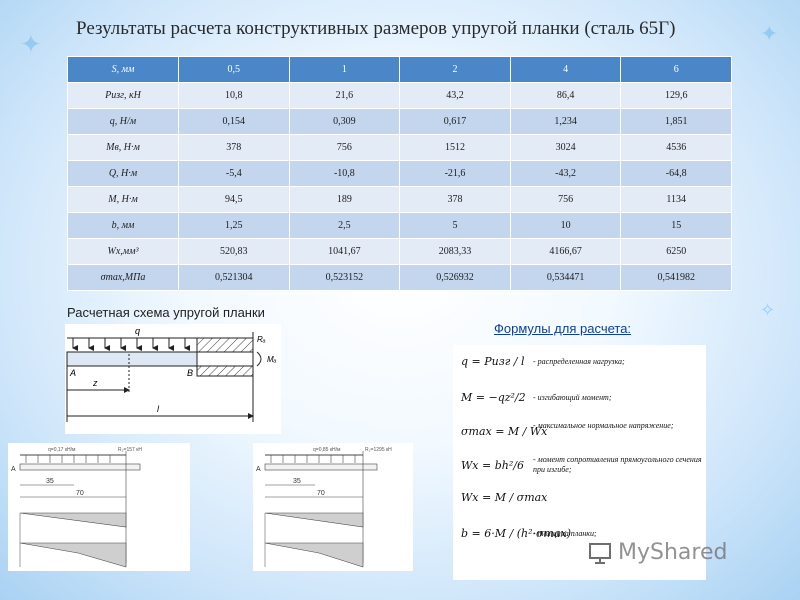  What do you see at coordinates (676, 147) in the screenshot?
I see `table-cell: 4536` at bounding box center [676, 147].